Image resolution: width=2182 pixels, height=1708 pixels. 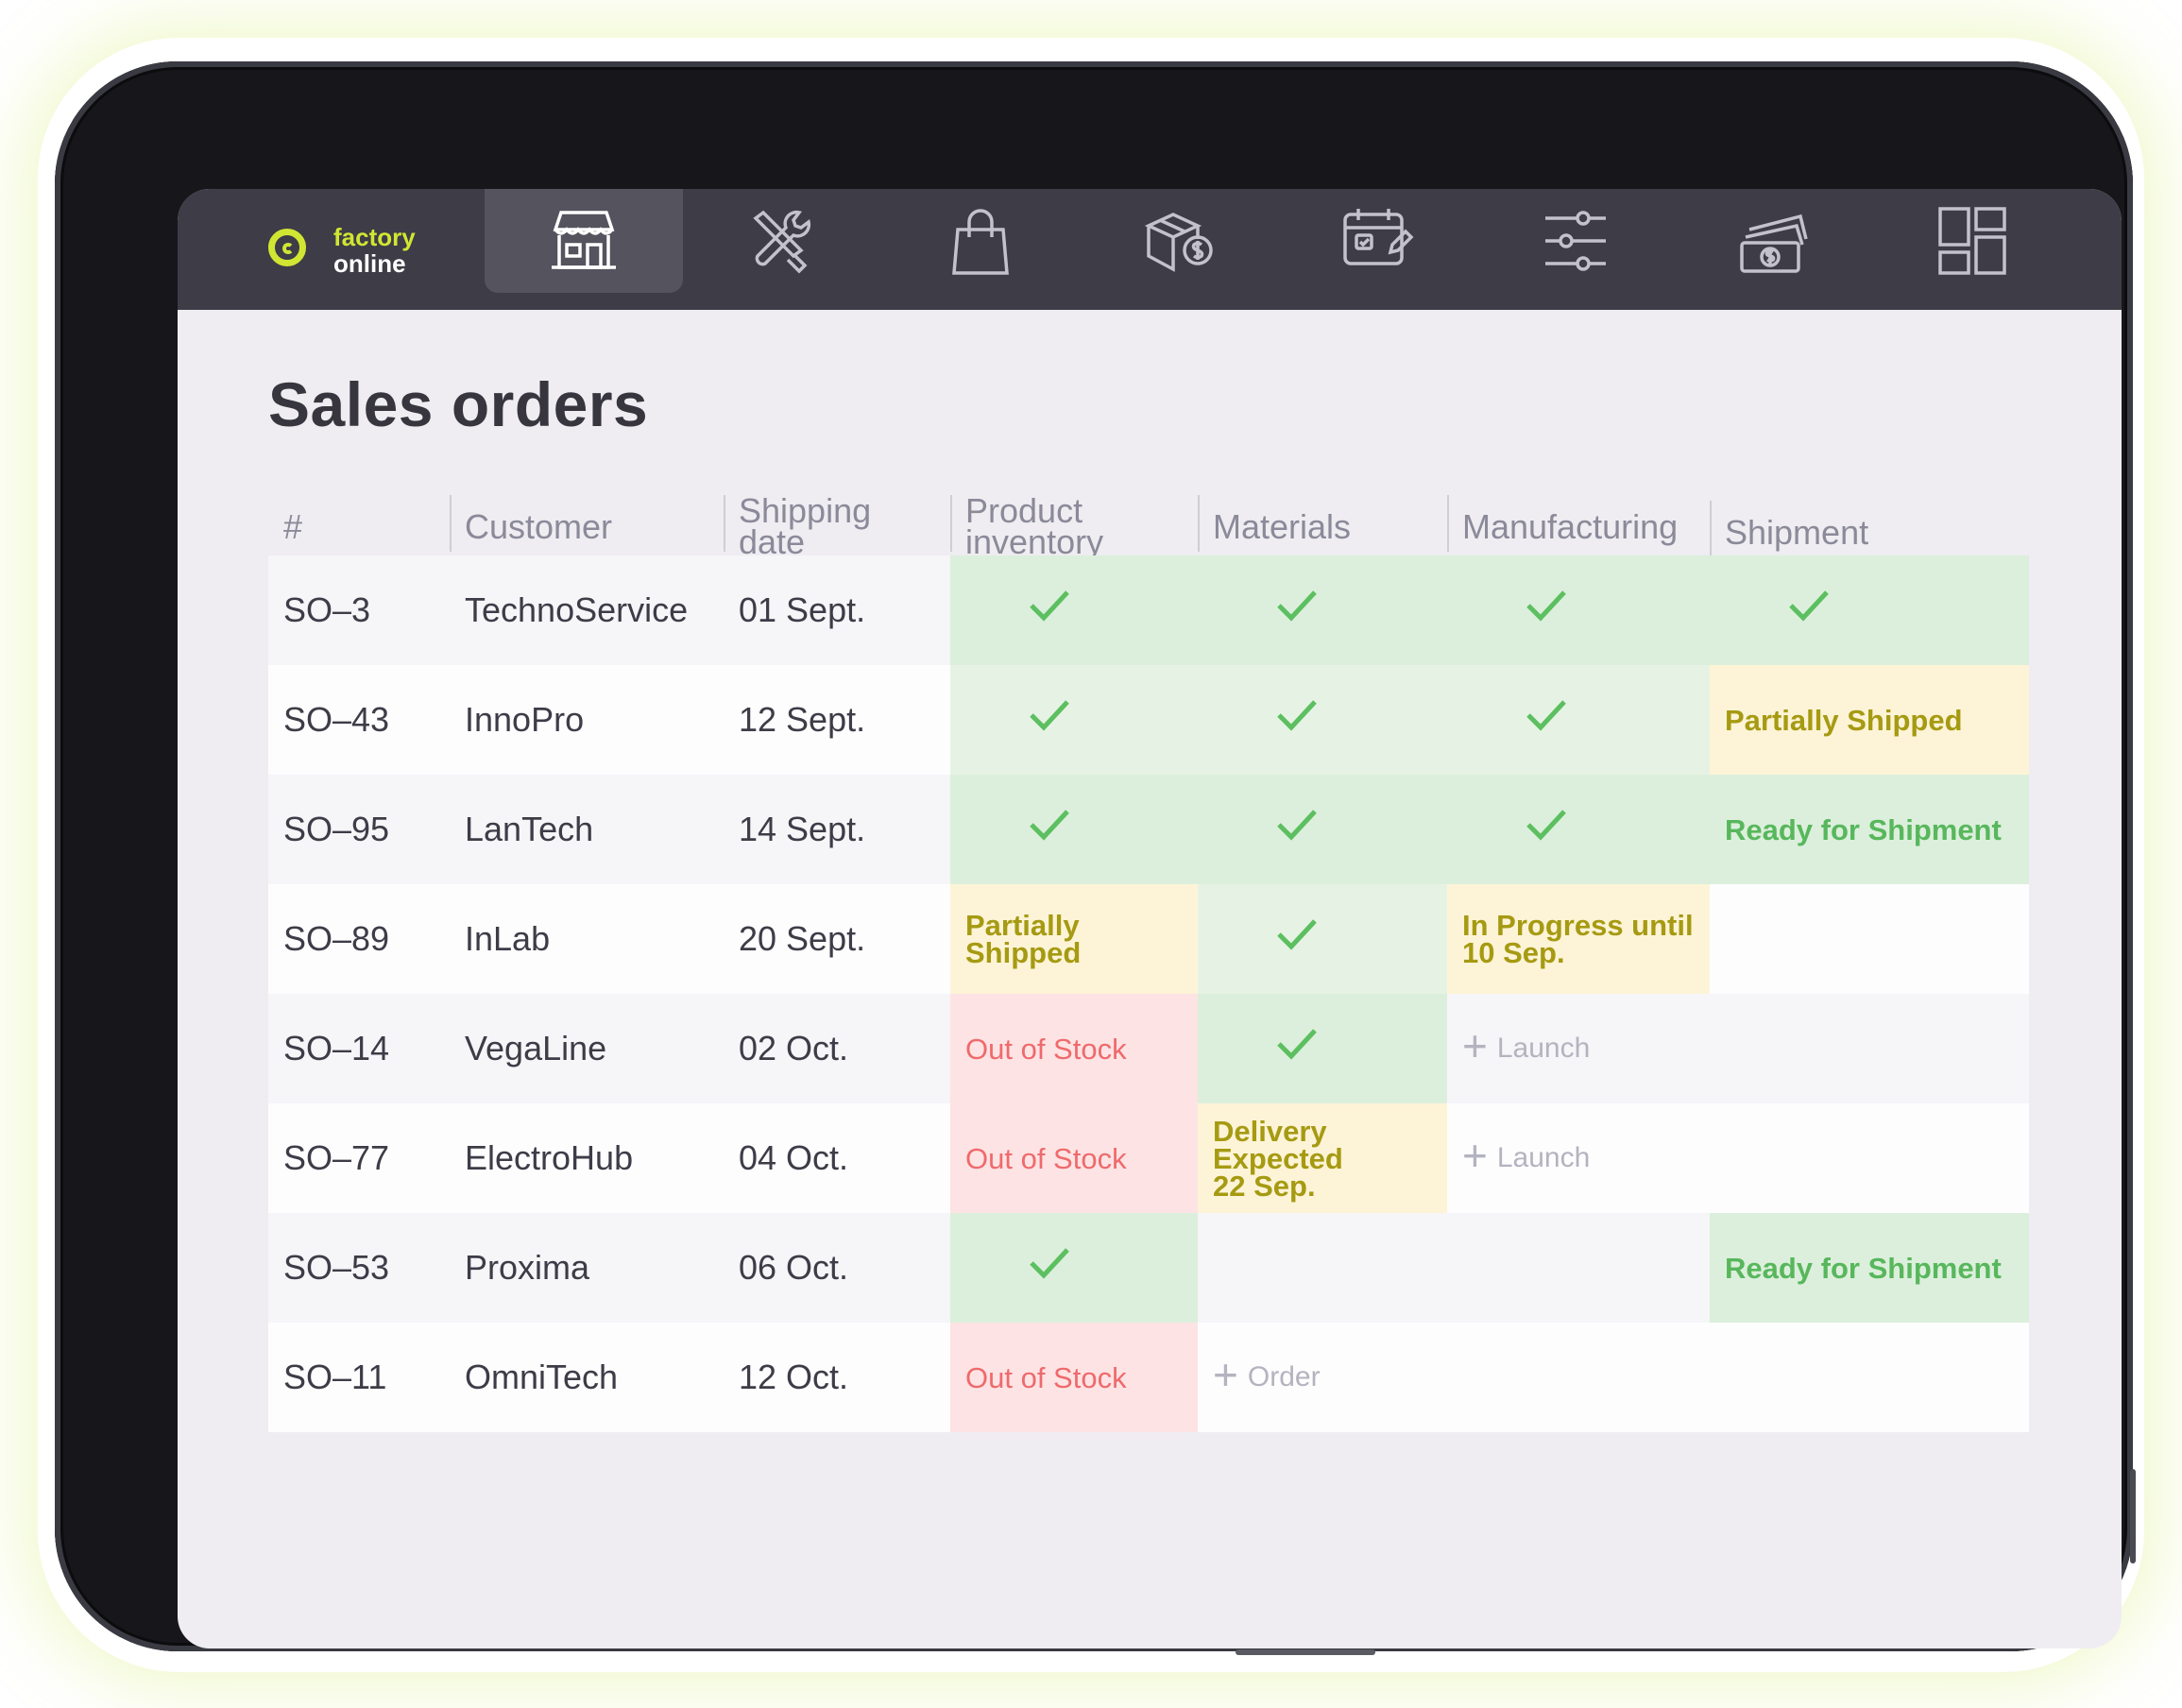 I want to click on inventory-cell: Partially Shipped, so click(x=1074, y=939).